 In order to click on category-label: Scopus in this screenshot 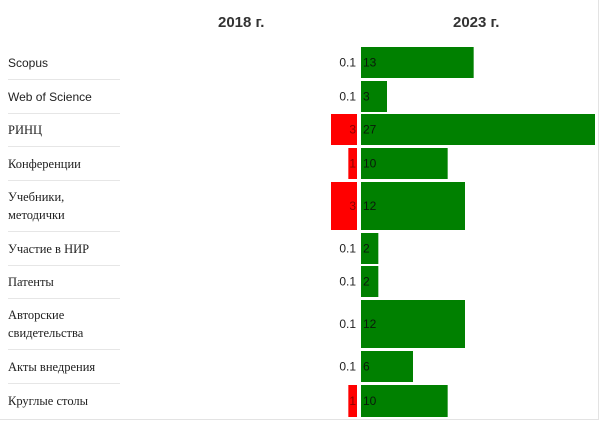, I will do `click(28, 63)`.